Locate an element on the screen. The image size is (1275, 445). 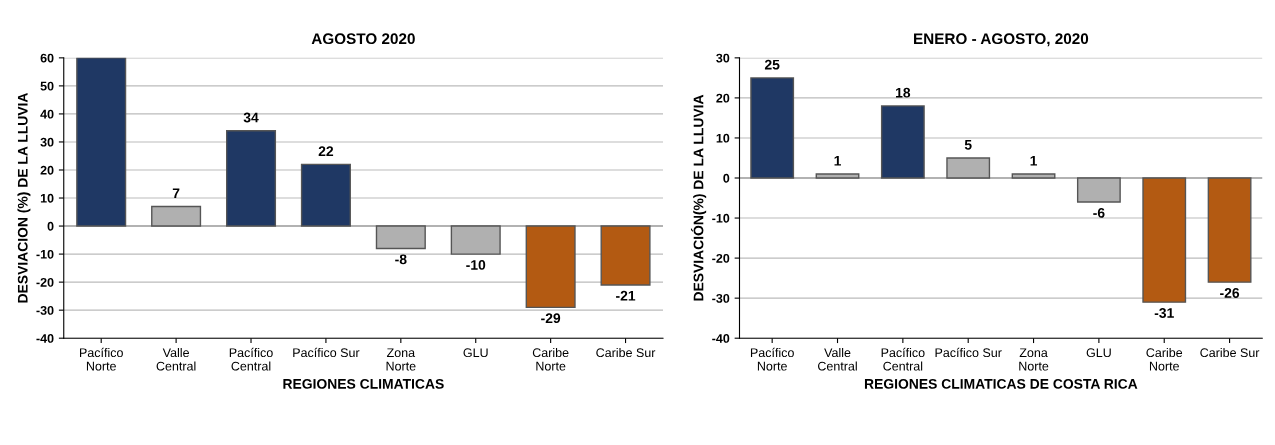
y-tick-label: 60 is located at coordinates (47, 58).